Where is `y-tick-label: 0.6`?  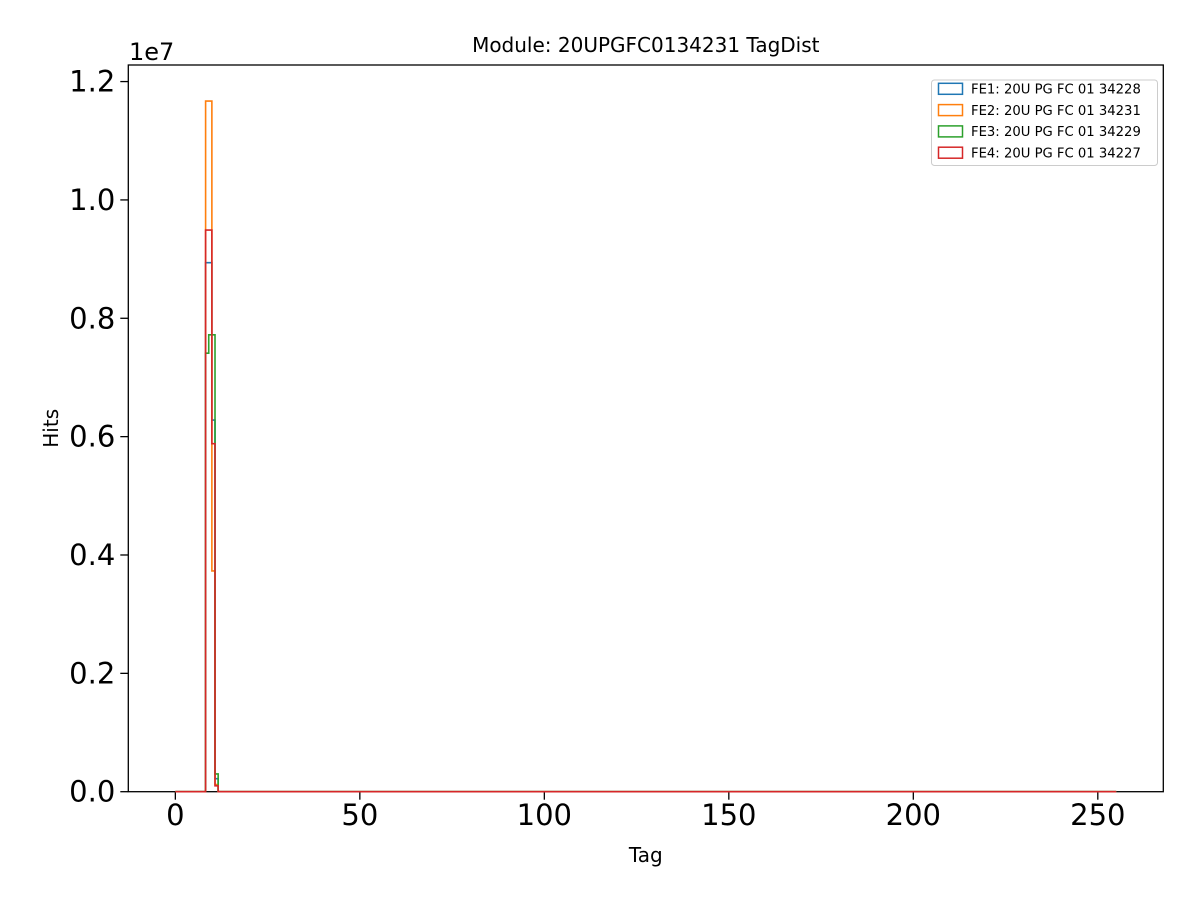 y-tick-label: 0.6 is located at coordinates (92, 437).